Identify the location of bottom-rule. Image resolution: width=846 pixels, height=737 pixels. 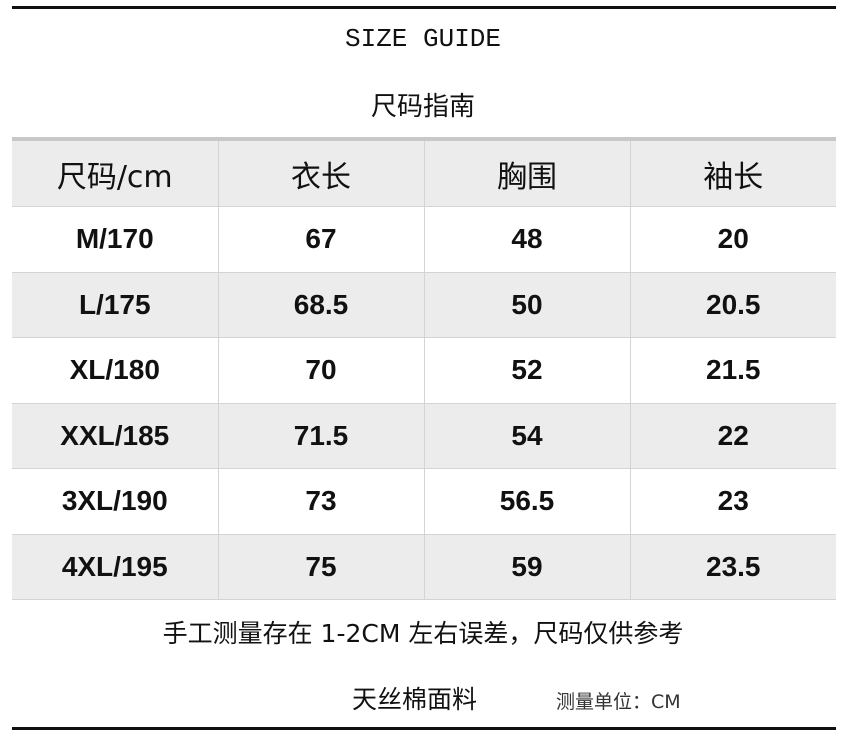
(424, 728).